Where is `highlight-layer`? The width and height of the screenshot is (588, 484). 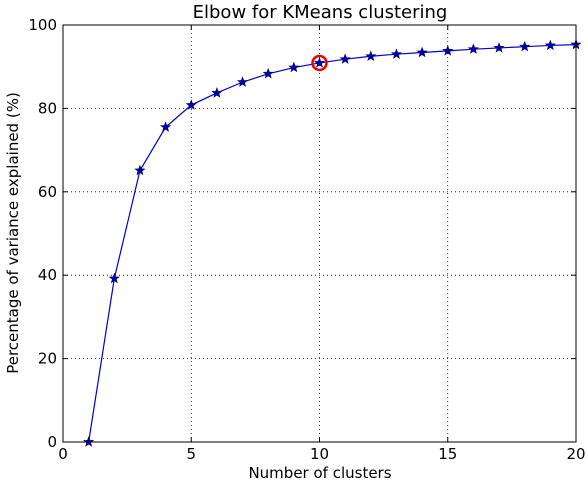
highlight-layer is located at coordinates (319, 63).